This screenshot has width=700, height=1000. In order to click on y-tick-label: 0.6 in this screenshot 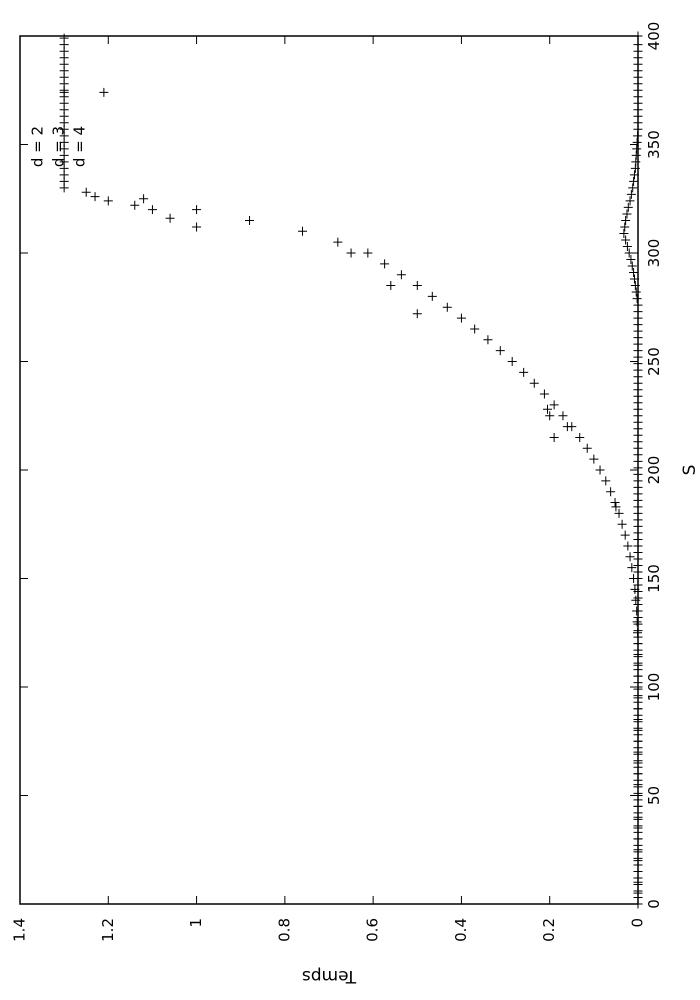, I will do `click(373, 930)`.